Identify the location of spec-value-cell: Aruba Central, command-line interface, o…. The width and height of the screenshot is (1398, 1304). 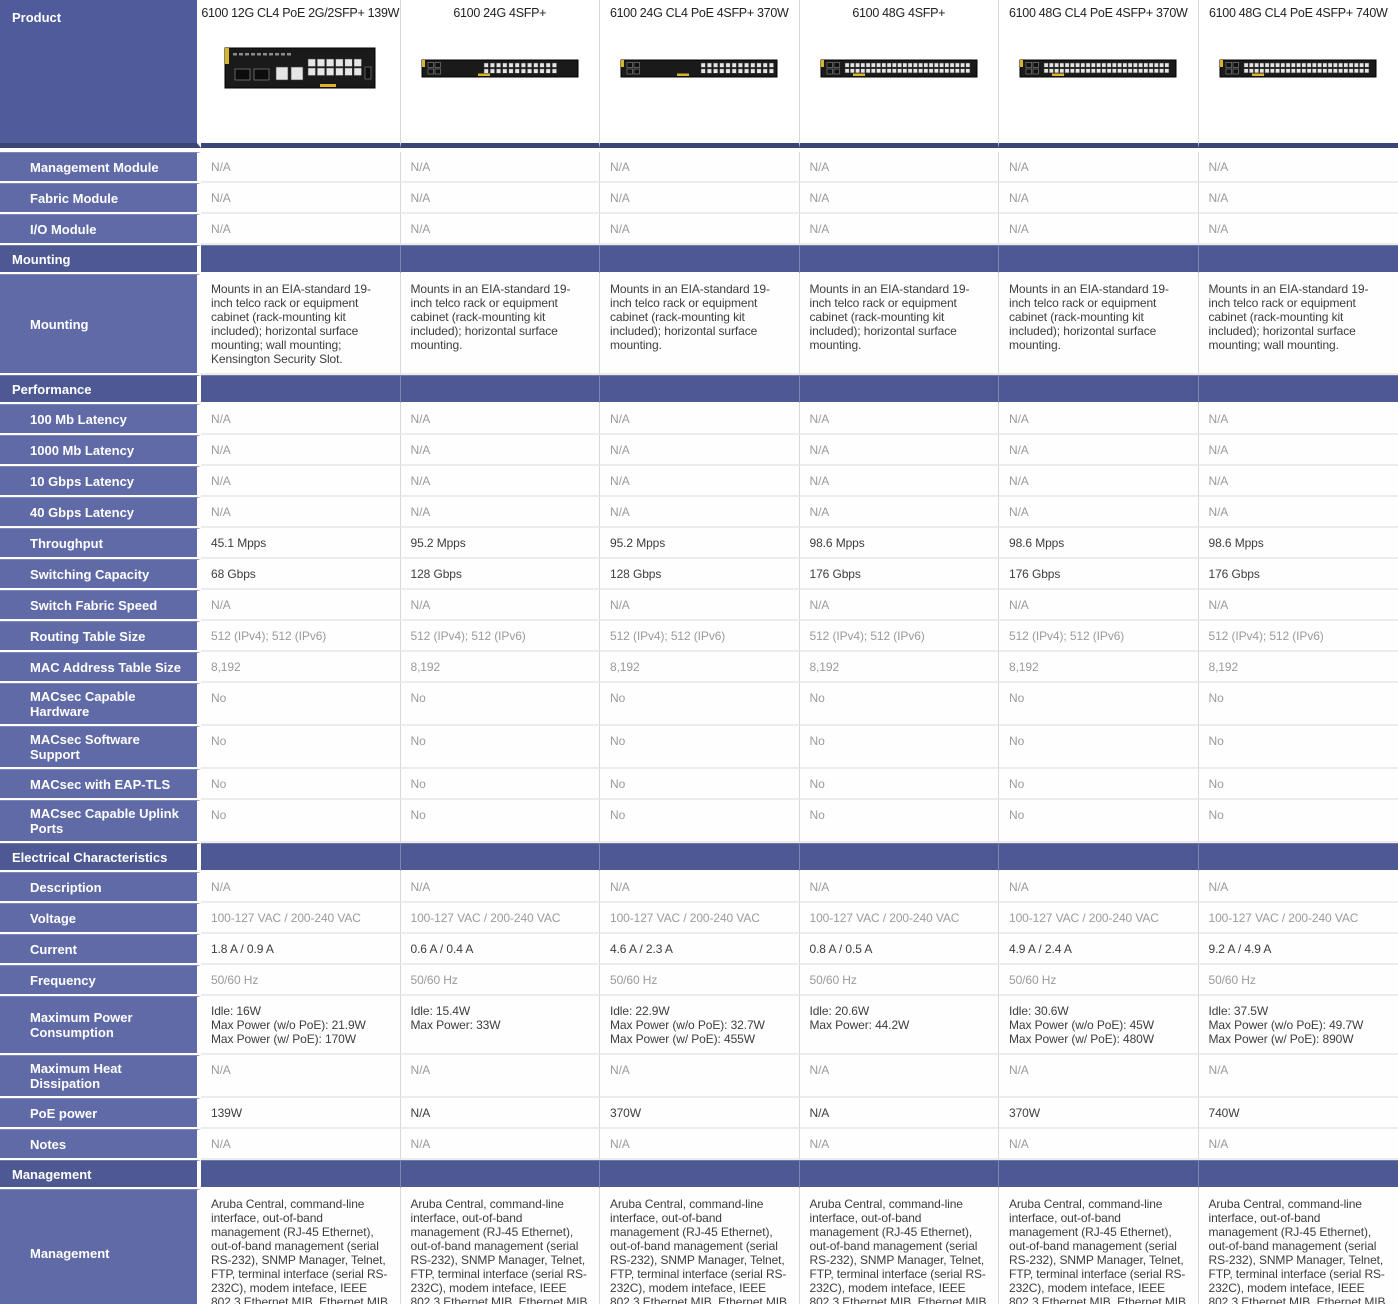
(700, 1246).